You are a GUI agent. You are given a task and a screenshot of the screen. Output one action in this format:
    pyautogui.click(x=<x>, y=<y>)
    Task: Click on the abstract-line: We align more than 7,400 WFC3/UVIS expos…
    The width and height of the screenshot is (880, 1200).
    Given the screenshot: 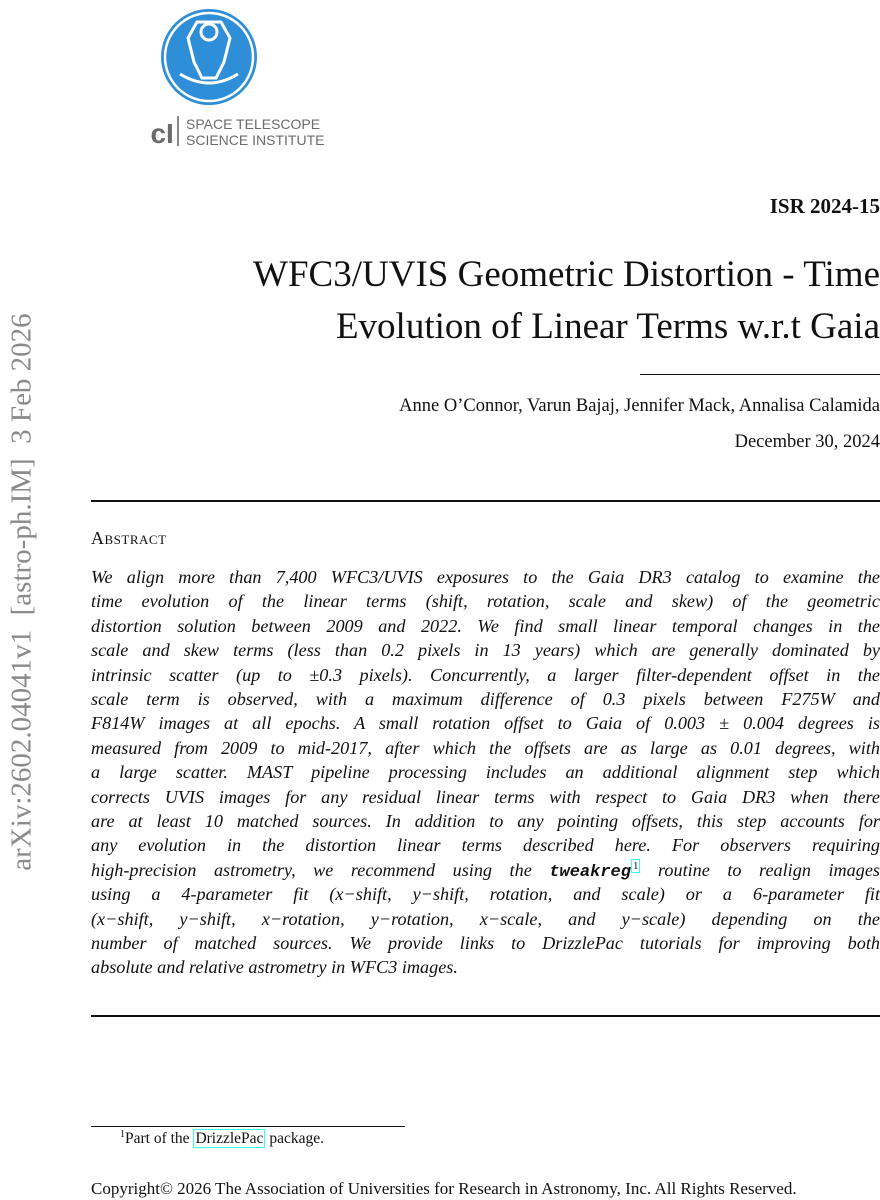 What is the action you would take?
    pyautogui.click(x=485, y=577)
    